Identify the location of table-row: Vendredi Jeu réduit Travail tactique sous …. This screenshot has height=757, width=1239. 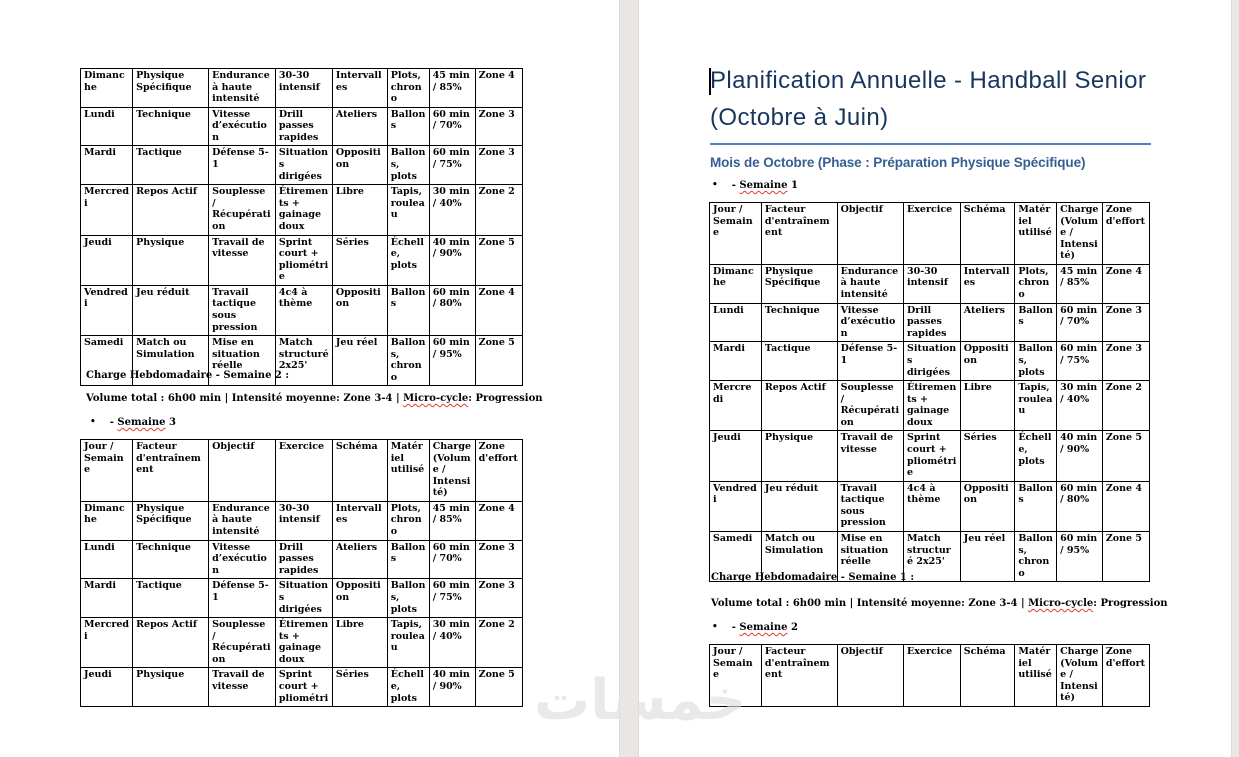
(930, 506).